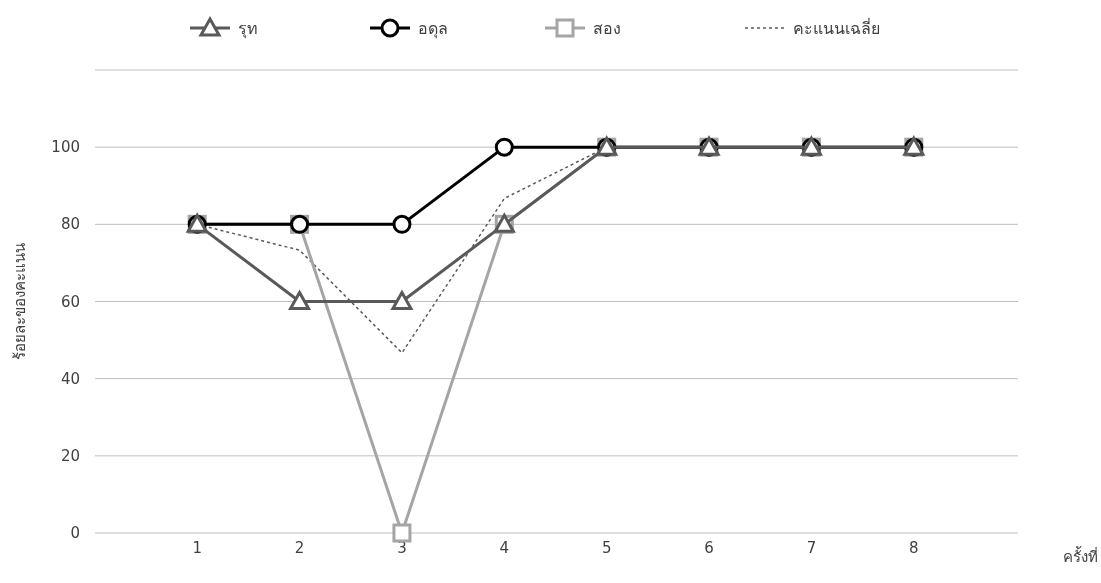 The image size is (1101, 583). What do you see at coordinates (607, 28) in the screenshot?
I see `legend-label: สอง` at bounding box center [607, 28].